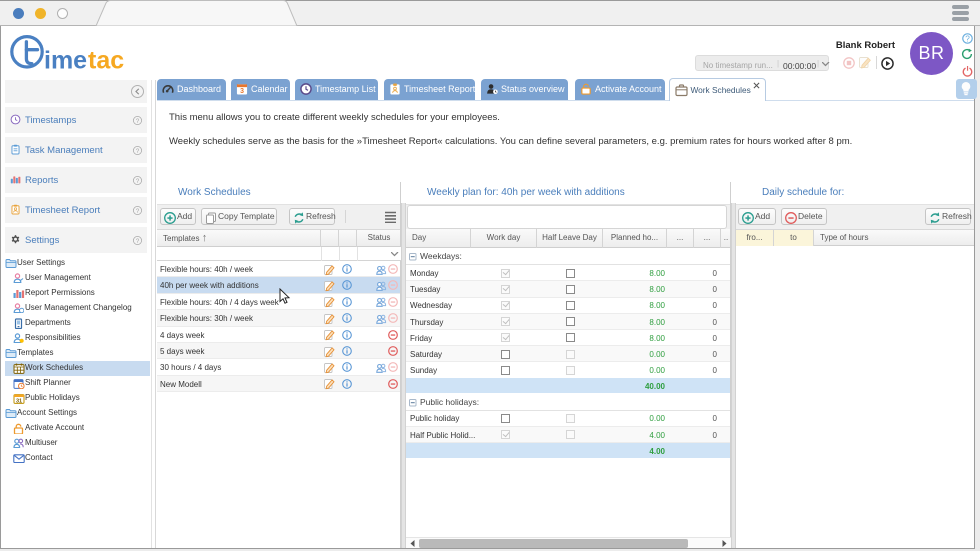 Image resolution: width=980 pixels, height=551 pixels. What do you see at coordinates (65, 60) in the screenshot?
I see `svg-text: ime` at bounding box center [65, 60].